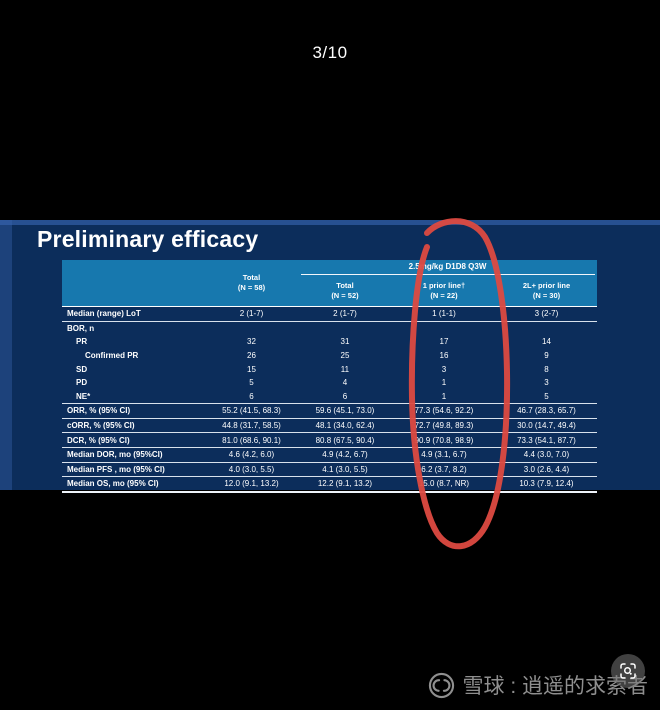 The image size is (660, 710). What do you see at coordinates (546, 369) in the screenshot?
I see `cell-value: 8` at bounding box center [546, 369].